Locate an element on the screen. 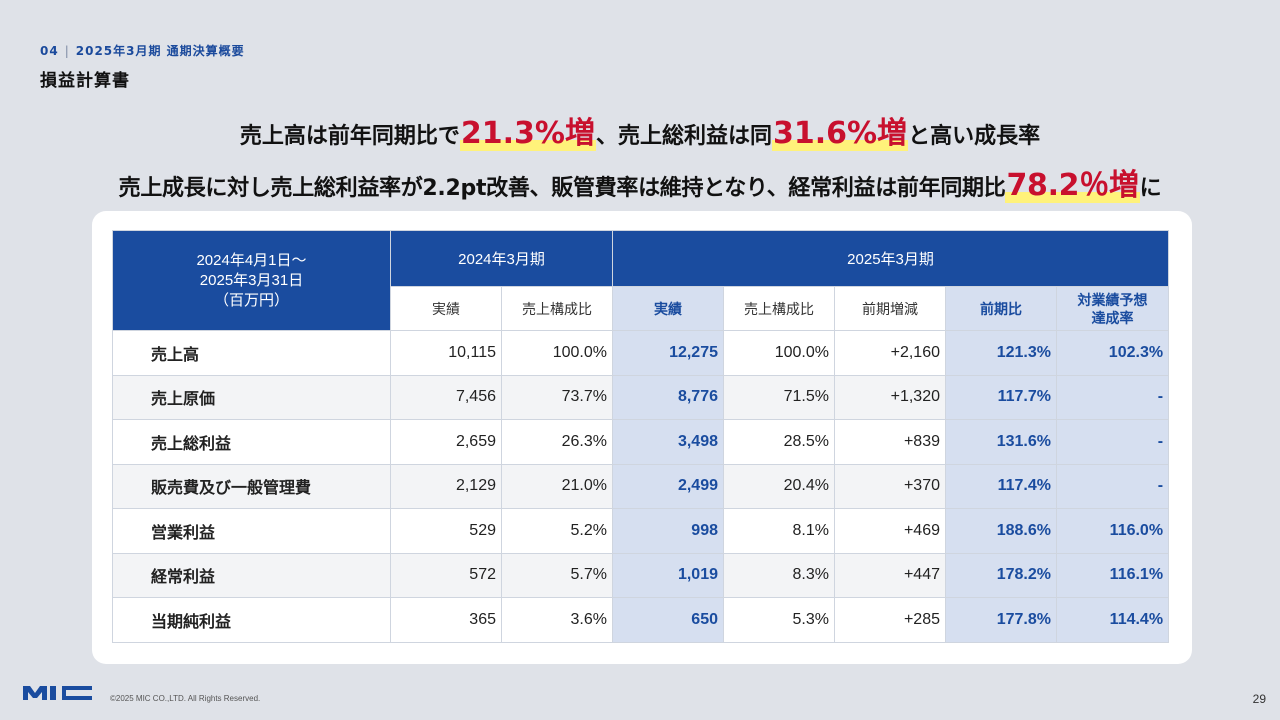 The image size is (1280, 720). table-cell: 117.7% is located at coordinates (1001, 397).